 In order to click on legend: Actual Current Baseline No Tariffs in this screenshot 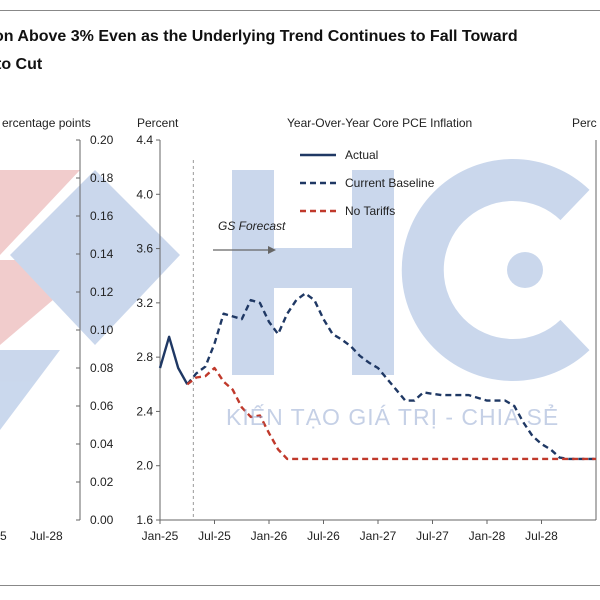, I will do `click(367, 183)`.